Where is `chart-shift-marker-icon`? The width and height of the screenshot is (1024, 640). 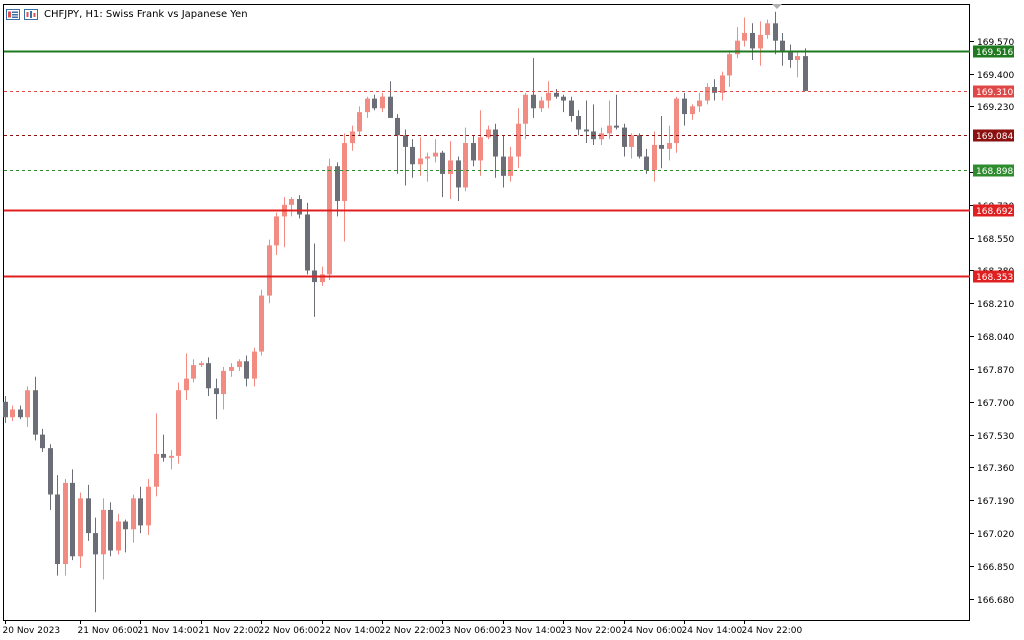
chart-shift-marker-icon is located at coordinates (777, 6).